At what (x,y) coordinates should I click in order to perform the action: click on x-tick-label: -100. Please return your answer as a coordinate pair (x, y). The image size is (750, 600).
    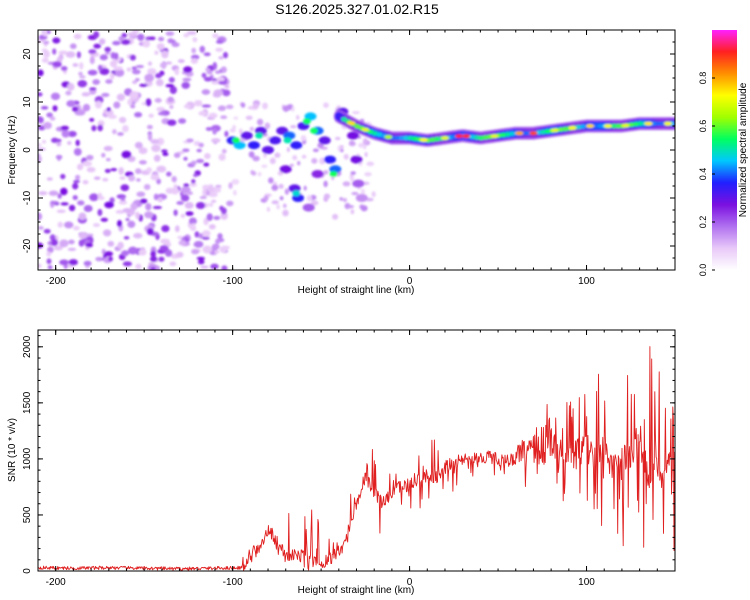
    Looking at the image, I should click on (233, 582).